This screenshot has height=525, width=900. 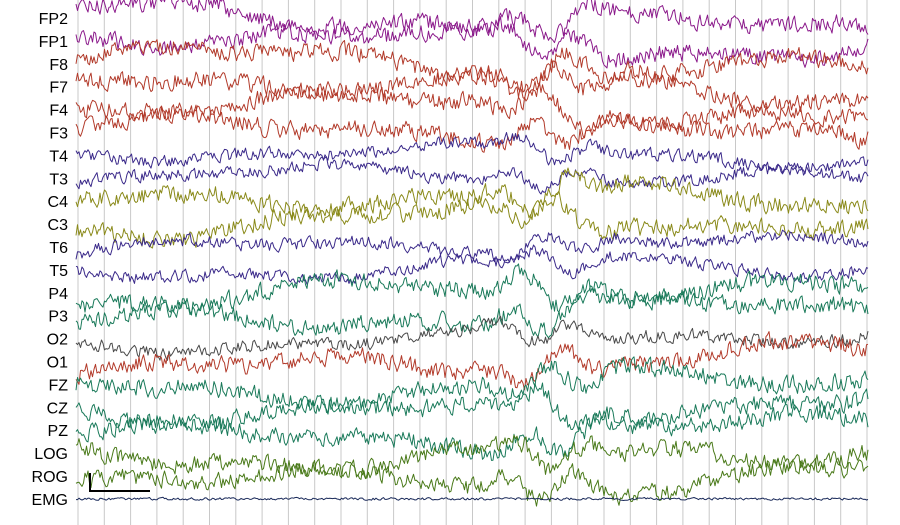 What do you see at coordinates (472, 457) in the screenshot?
I see `trace-log` at bounding box center [472, 457].